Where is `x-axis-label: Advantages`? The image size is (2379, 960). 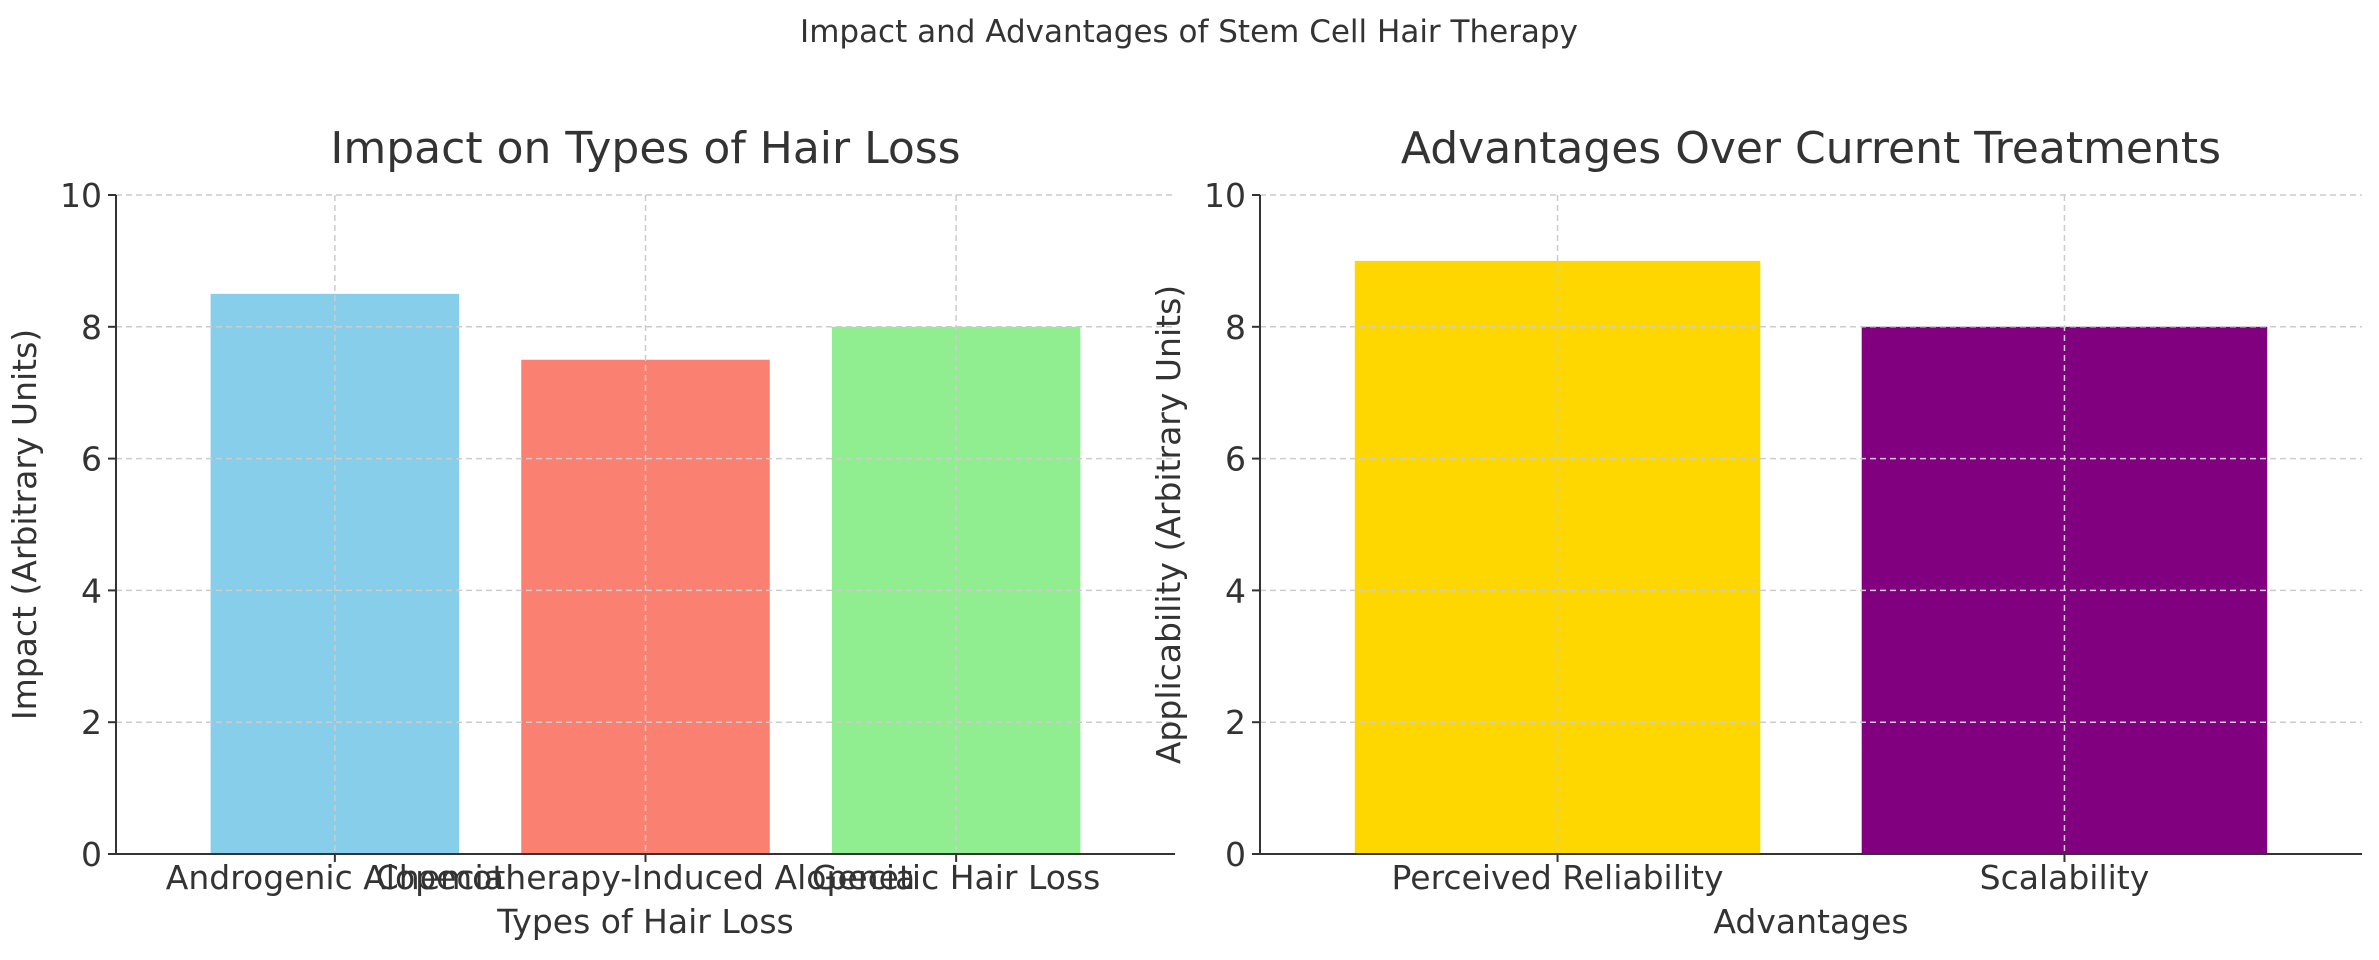
x-axis-label: Advantages is located at coordinates (1810, 921).